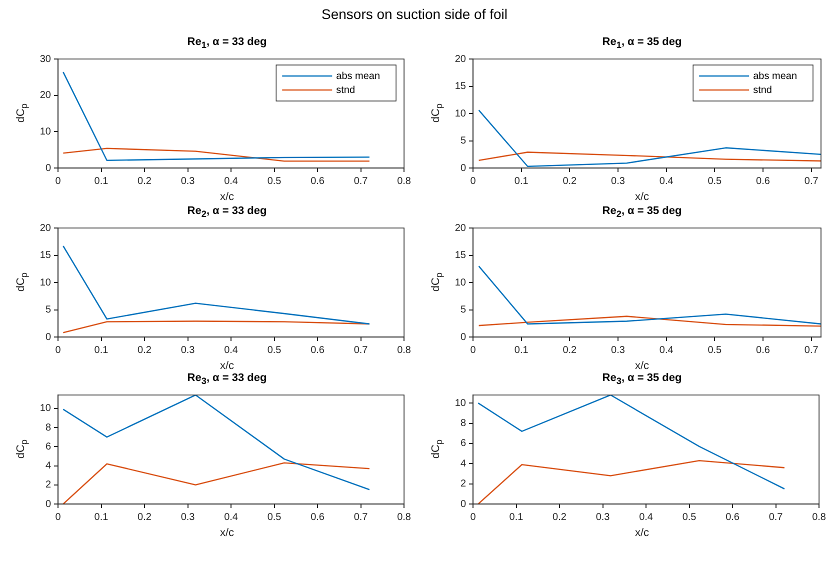  What do you see at coordinates (414, 14) in the screenshot?
I see `text: Sensors on suction side of foil` at bounding box center [414, 14].